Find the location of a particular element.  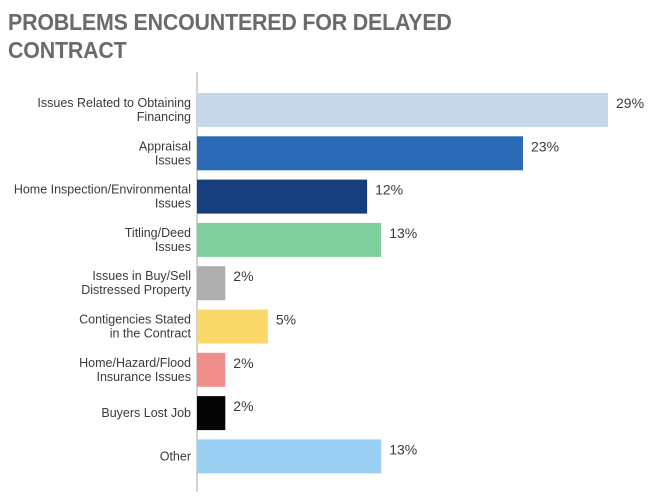

category-label-2-line-1: Issues is located at coordinates (173, 204).